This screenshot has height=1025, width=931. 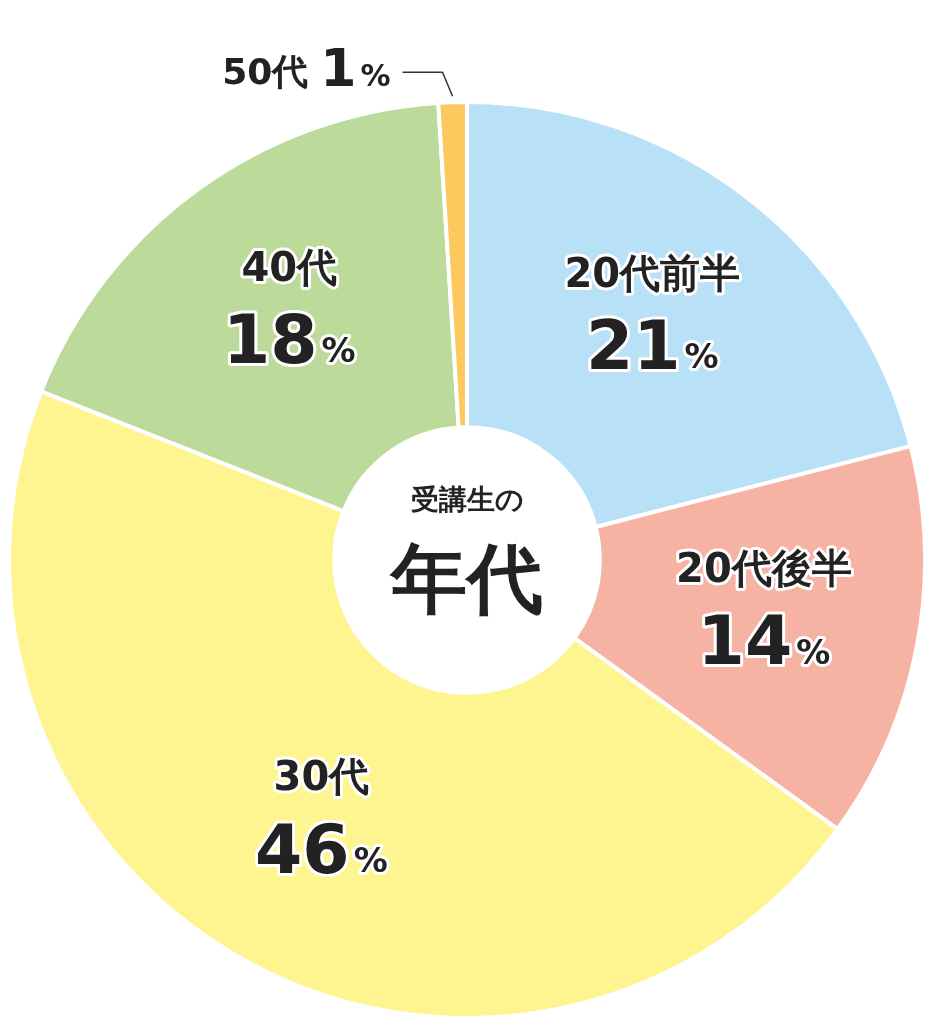 What do you see at coordinates (466, 578) in the screenshot?
I see `text: 年代` at bounding box center [466, 578].